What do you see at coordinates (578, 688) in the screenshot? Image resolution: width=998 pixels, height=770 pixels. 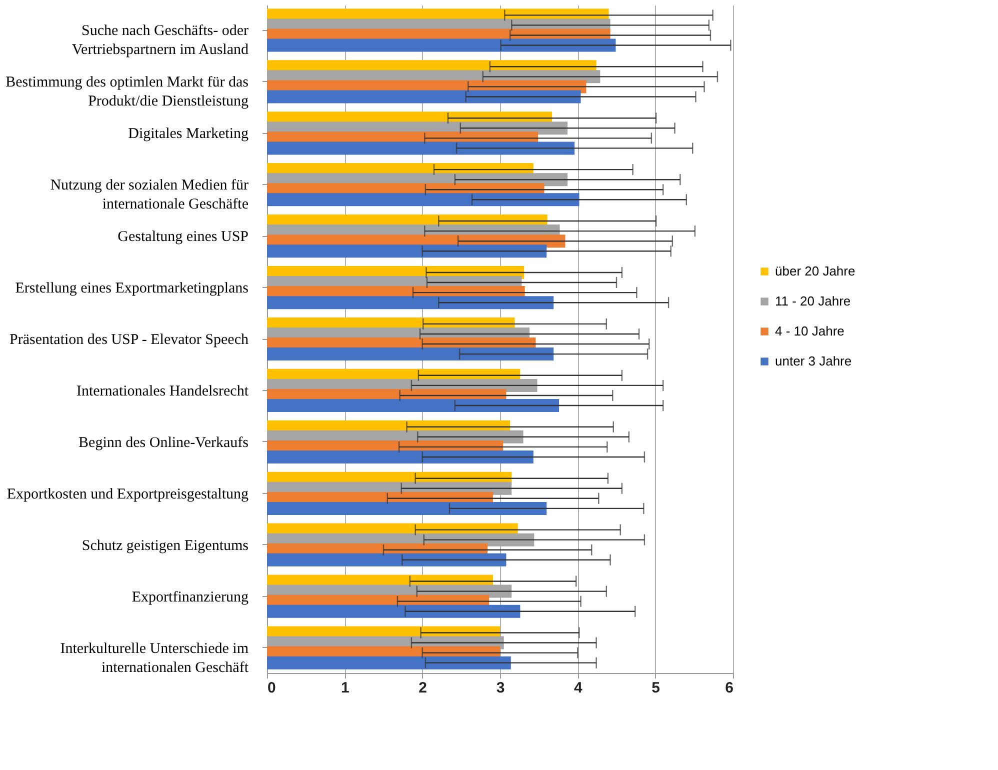 I see `x-tick-label: 4` at bounding box center [578, 688].